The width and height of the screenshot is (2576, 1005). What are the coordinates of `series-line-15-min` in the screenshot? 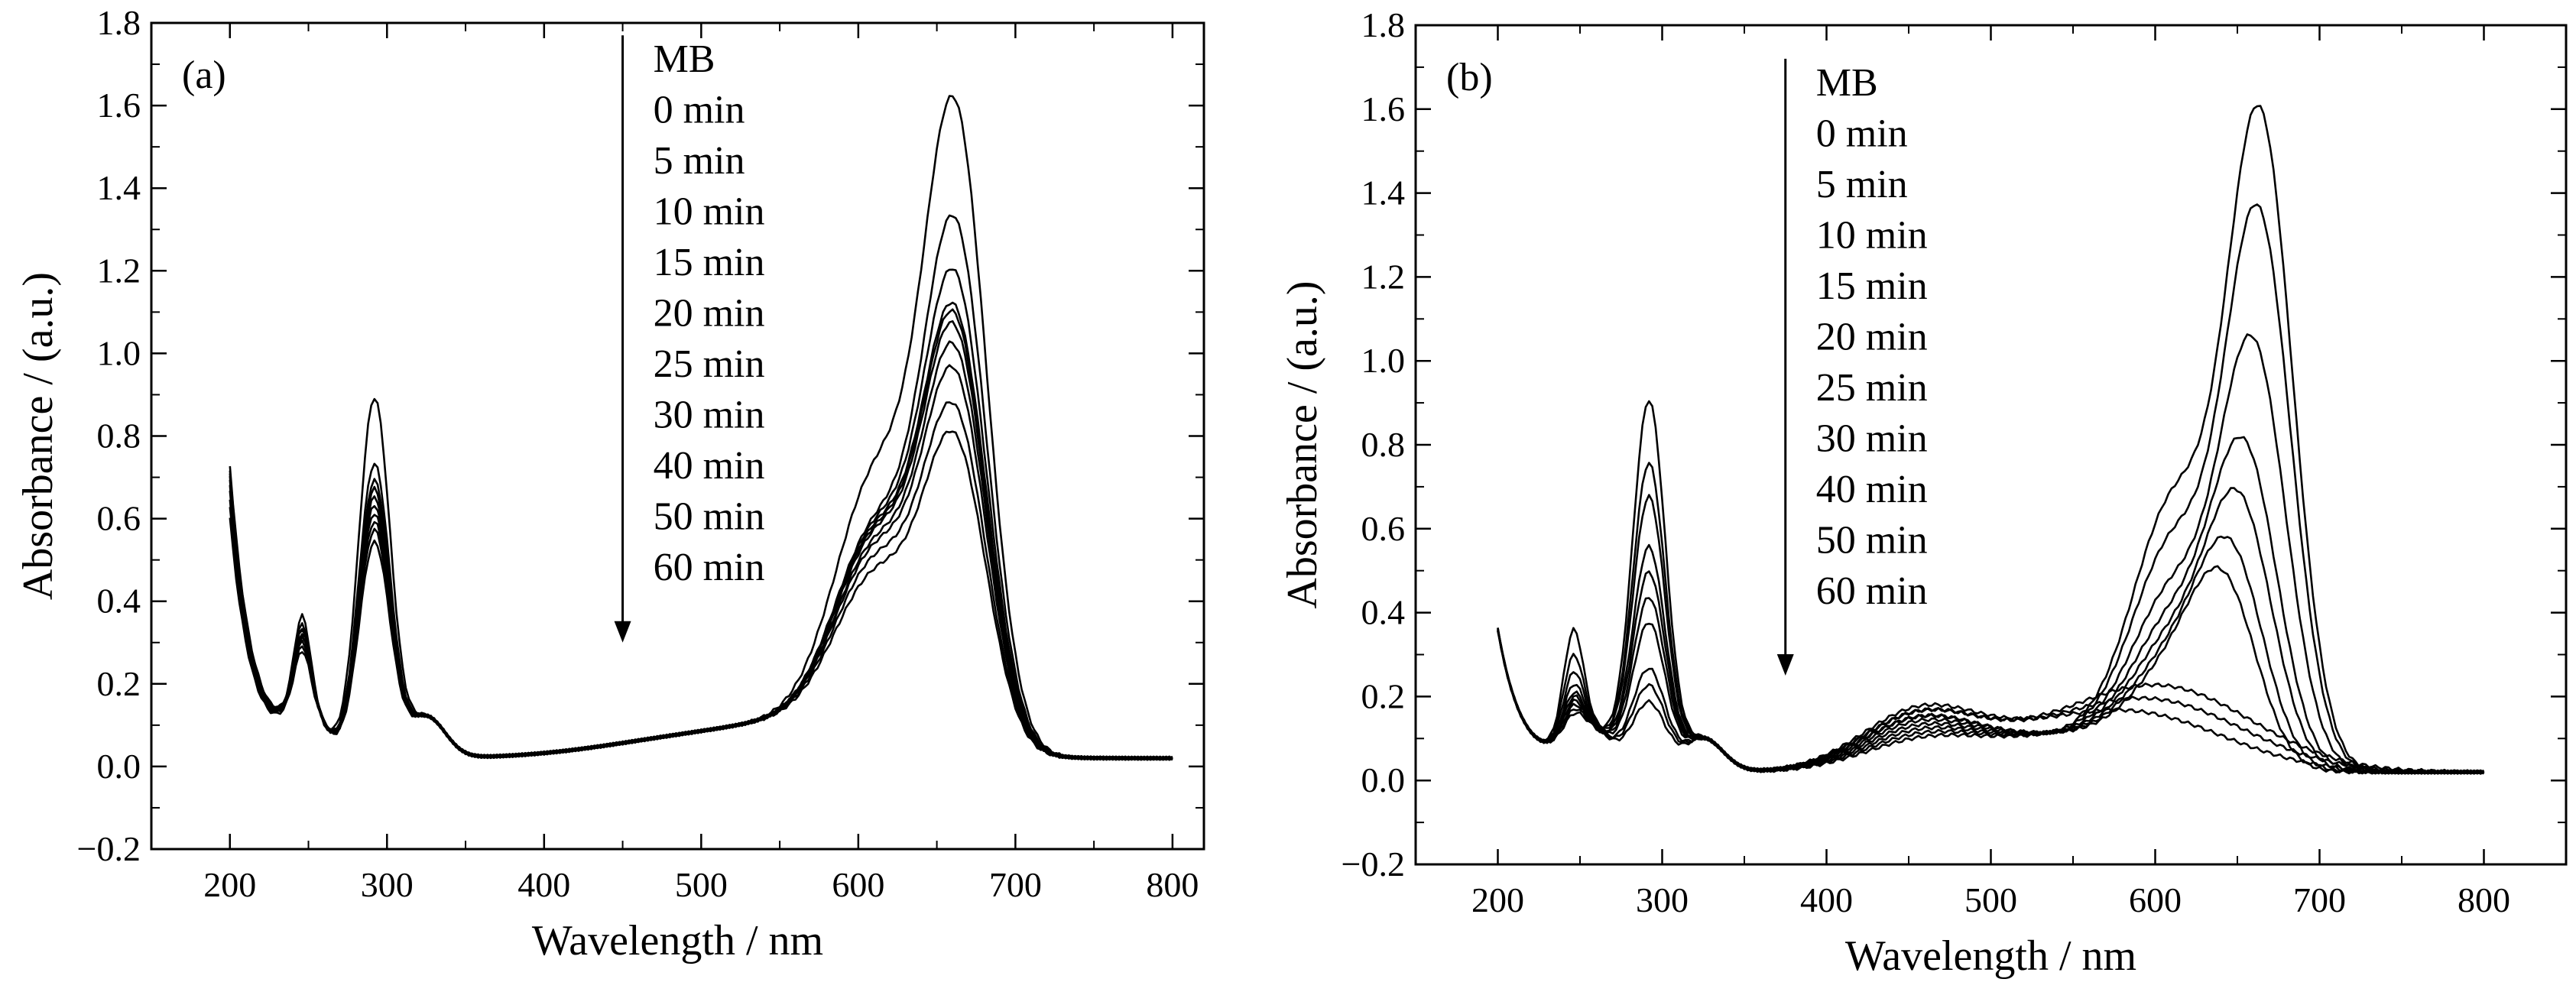 It's located at (1991, 605).